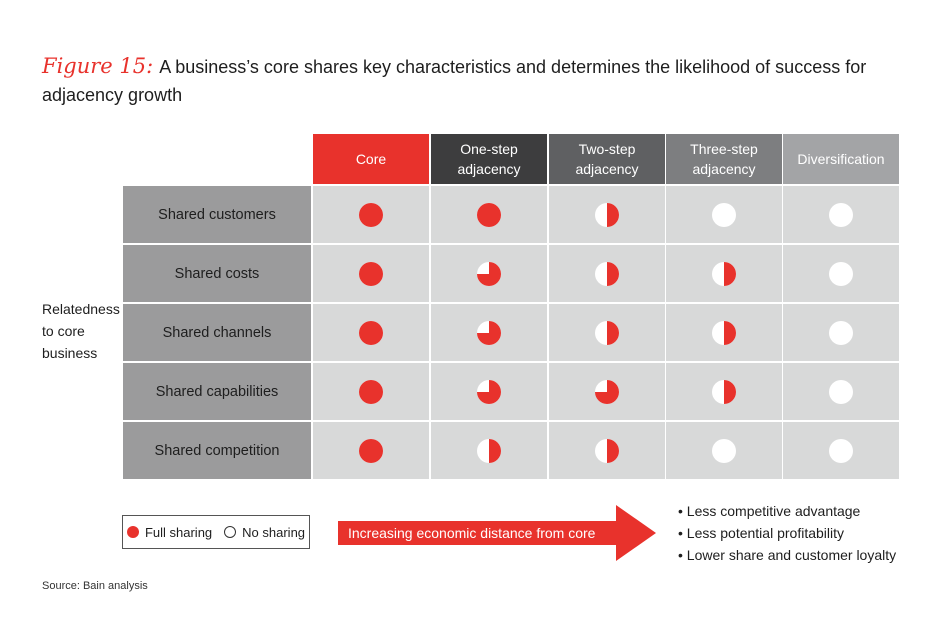 The height and width of the screenshot is (638, 950). What do you see at coordinates (178, 532) in the screenshot?
I see `legend-full-label: Full sharing` at bounding box center [178, 532].